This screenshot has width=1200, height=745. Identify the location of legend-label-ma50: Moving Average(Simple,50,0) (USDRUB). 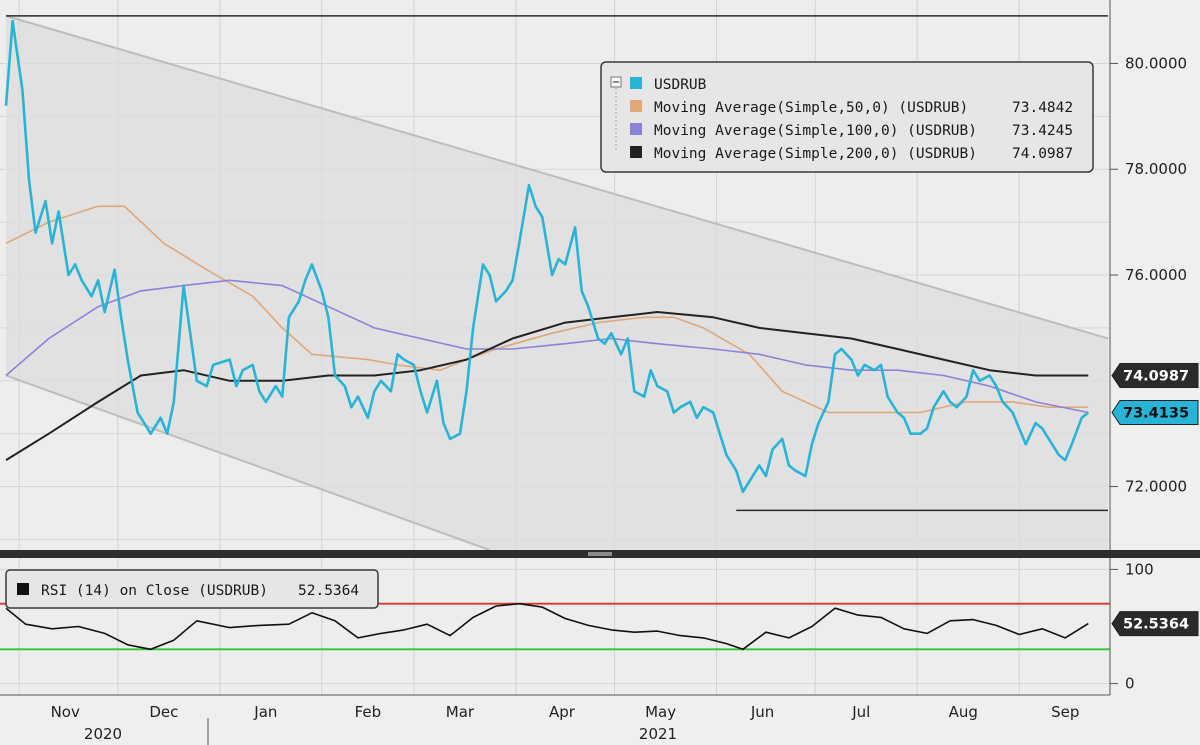
(811, 108).